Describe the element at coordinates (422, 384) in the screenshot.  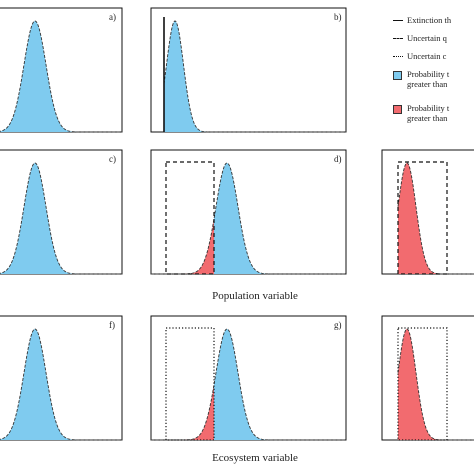
I see `uncertain-collapse-box` at that location.